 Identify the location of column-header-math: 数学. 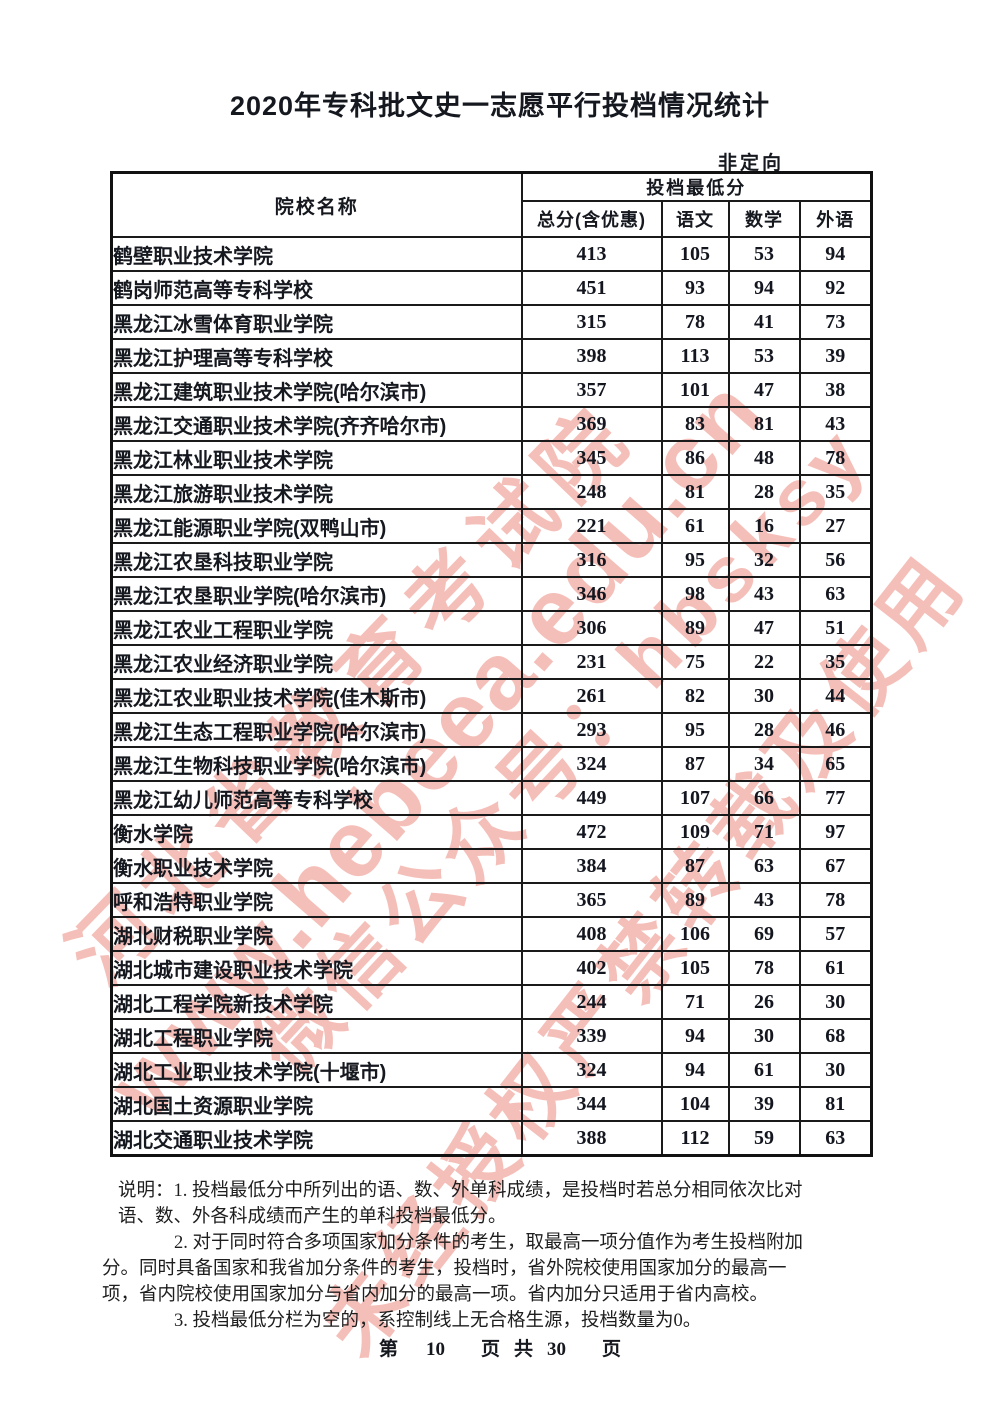
(764, 219).